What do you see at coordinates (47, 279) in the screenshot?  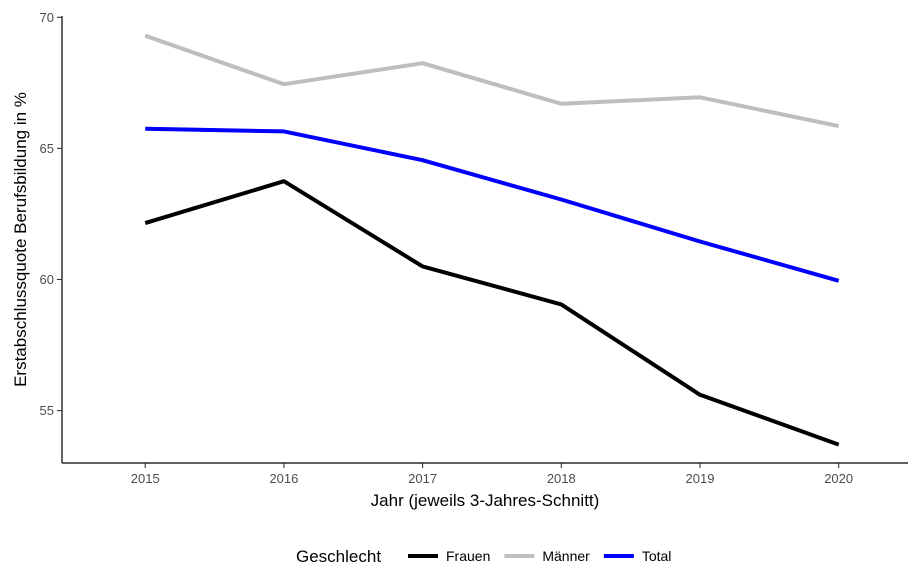 I see `y-tick-label: 60` at bounding box center [47, 279].